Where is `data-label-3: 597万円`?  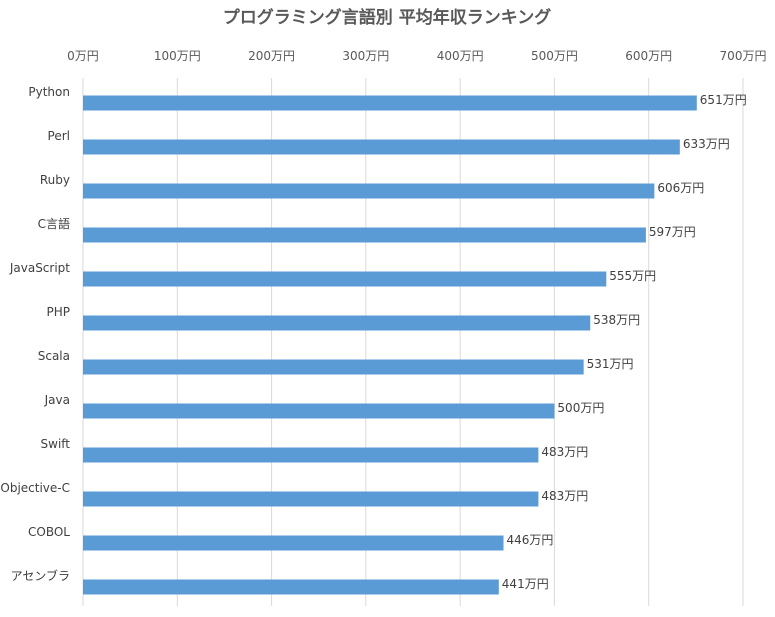 data-label-3: 597万円 is located at coordinates (672, 232).